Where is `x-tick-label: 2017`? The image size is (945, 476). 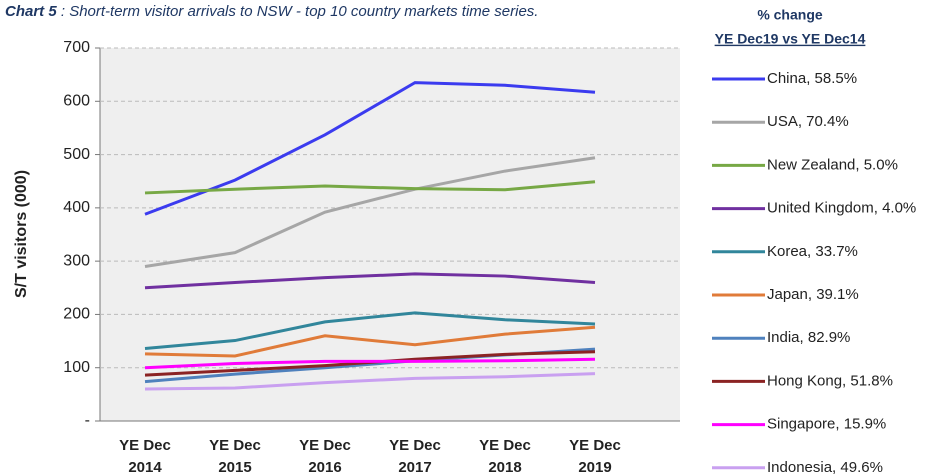
x-tick-label: 2017 is located at coordinates (414, 467).